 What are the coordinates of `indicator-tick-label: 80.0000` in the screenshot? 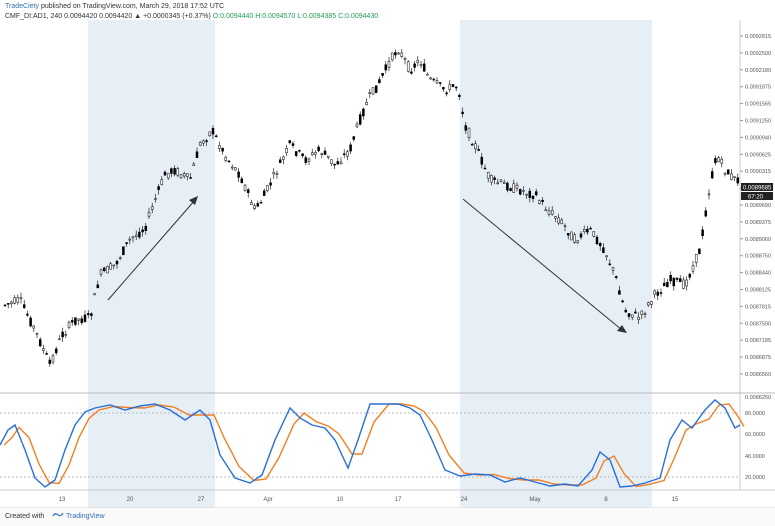 It's located at (755, 414).